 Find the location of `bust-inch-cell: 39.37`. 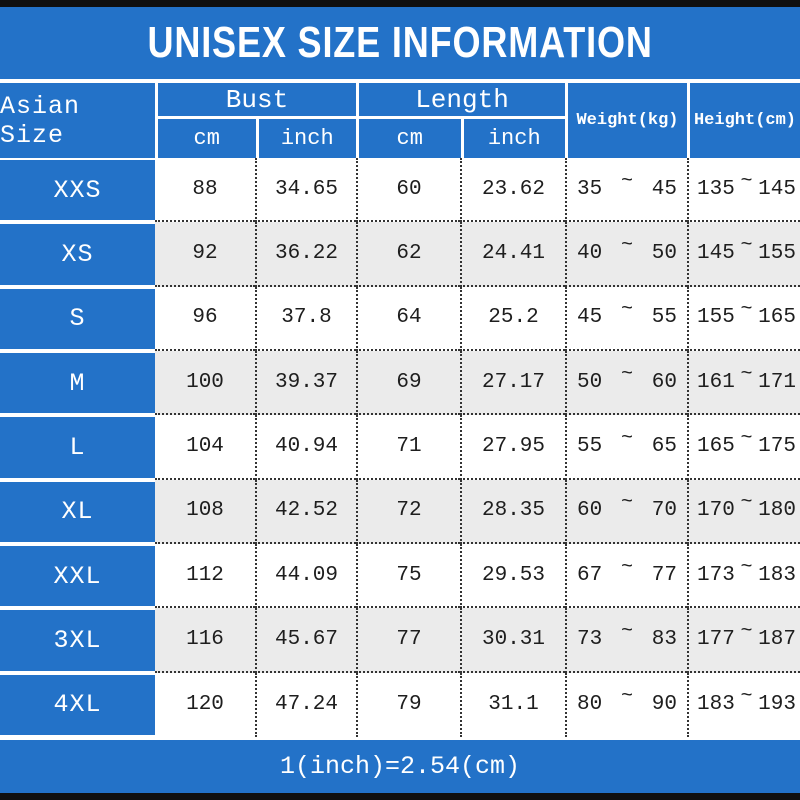

bust-inch-cell: 39.37 is located at coordinates (305, 383).